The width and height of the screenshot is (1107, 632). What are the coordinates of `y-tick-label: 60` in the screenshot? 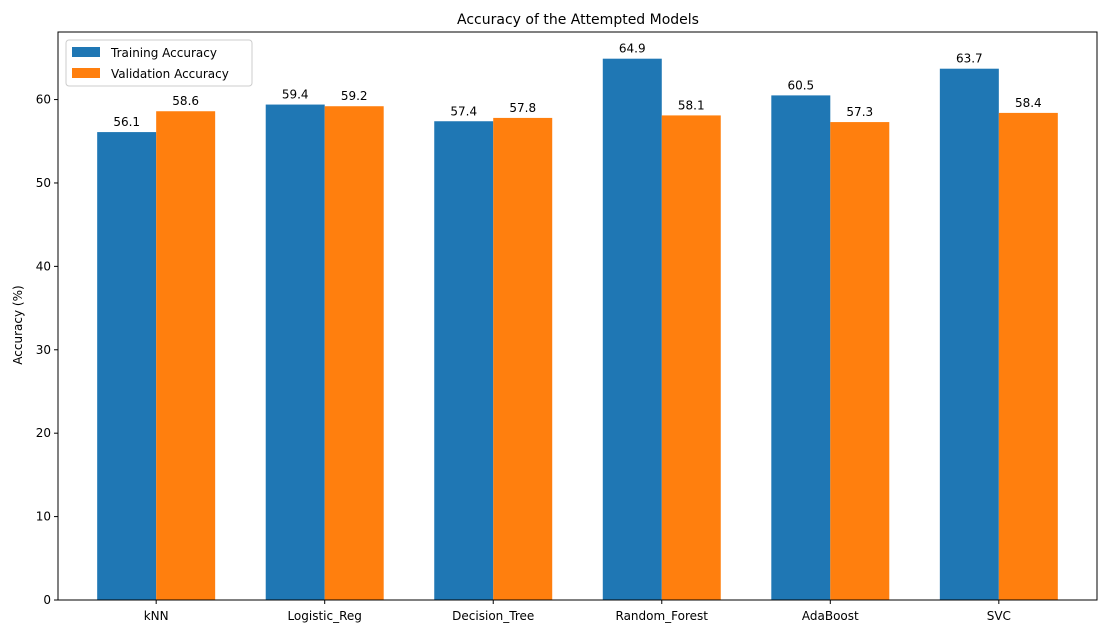 It's located at (43, 100).